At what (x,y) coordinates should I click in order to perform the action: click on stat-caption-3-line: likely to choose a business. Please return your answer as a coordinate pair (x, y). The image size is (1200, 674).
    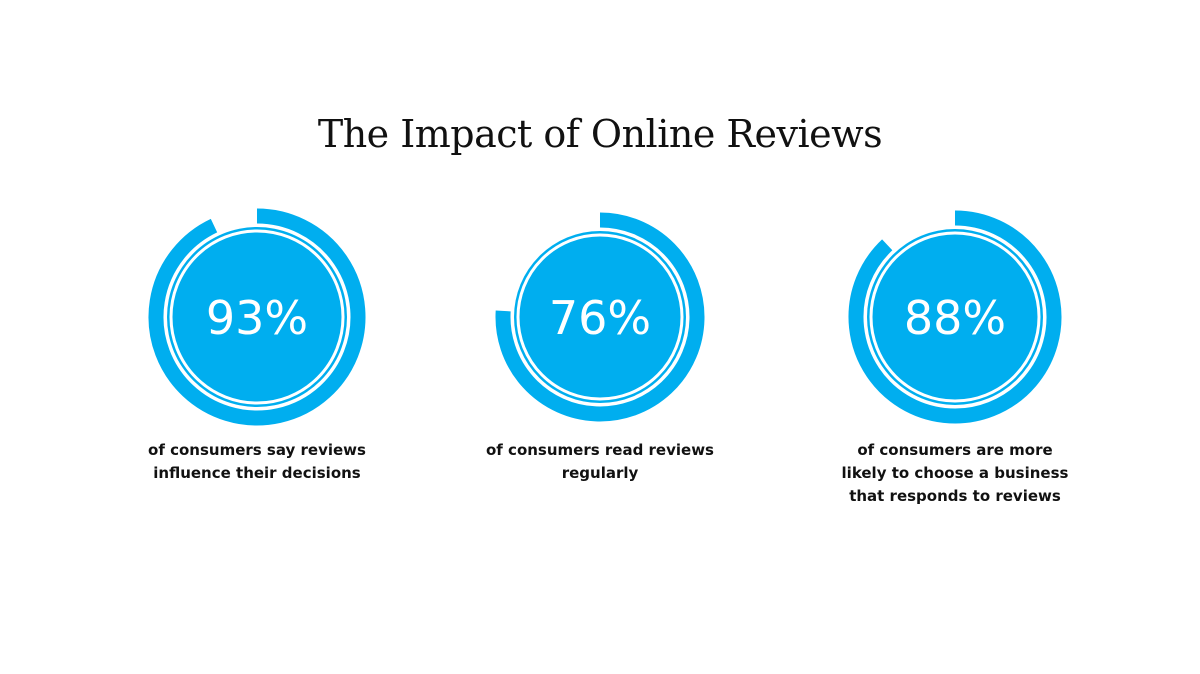
    Looking at the image, I should click on (955, 473).